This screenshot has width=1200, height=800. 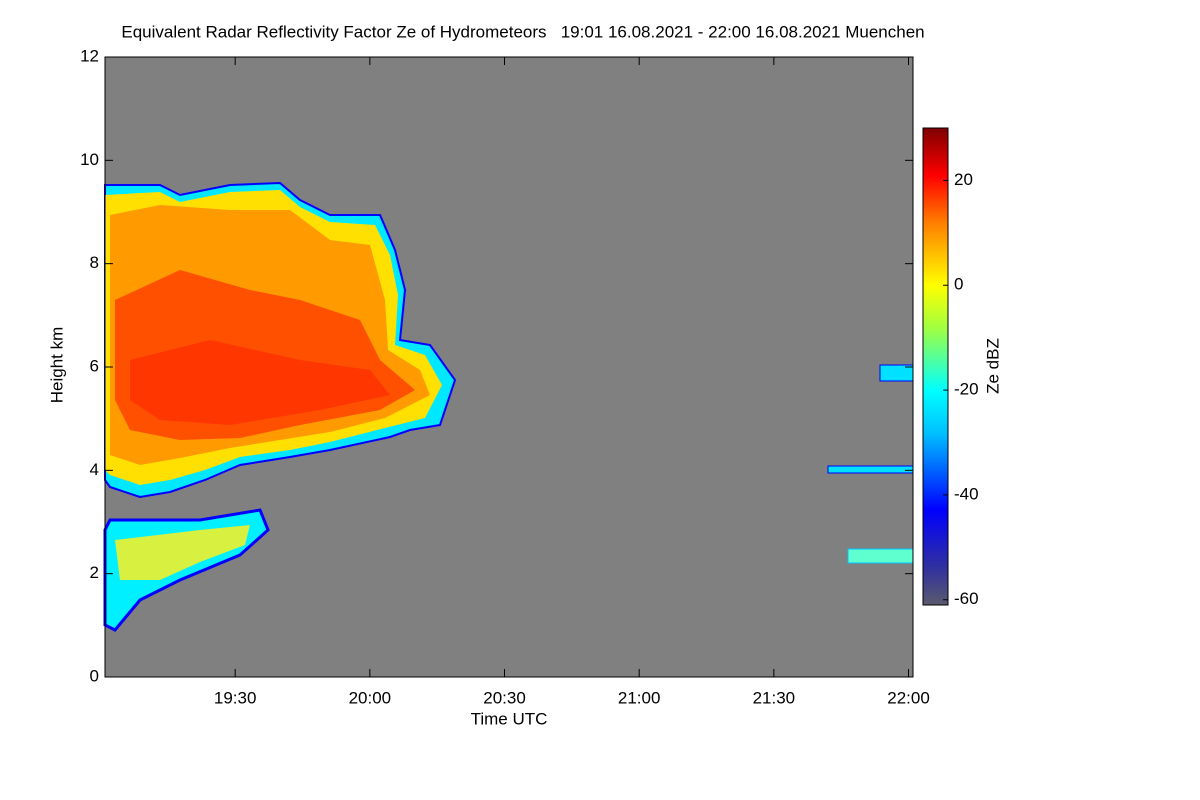 I want to click on colorbar-tick-label: -60, so click(x=966, y=598).